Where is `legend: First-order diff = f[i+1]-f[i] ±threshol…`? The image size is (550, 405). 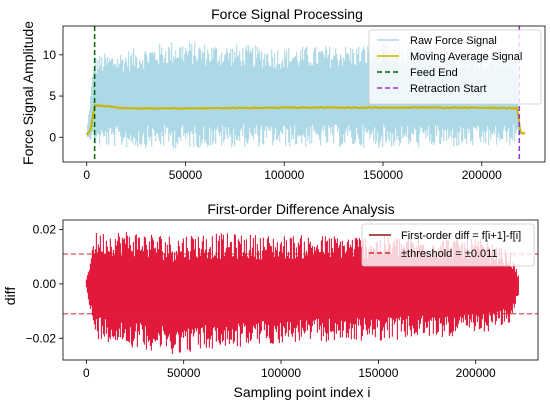
legend: First-order diff = f[i+1]-f[i] ±threshol… is located at coordinates (448, 245).